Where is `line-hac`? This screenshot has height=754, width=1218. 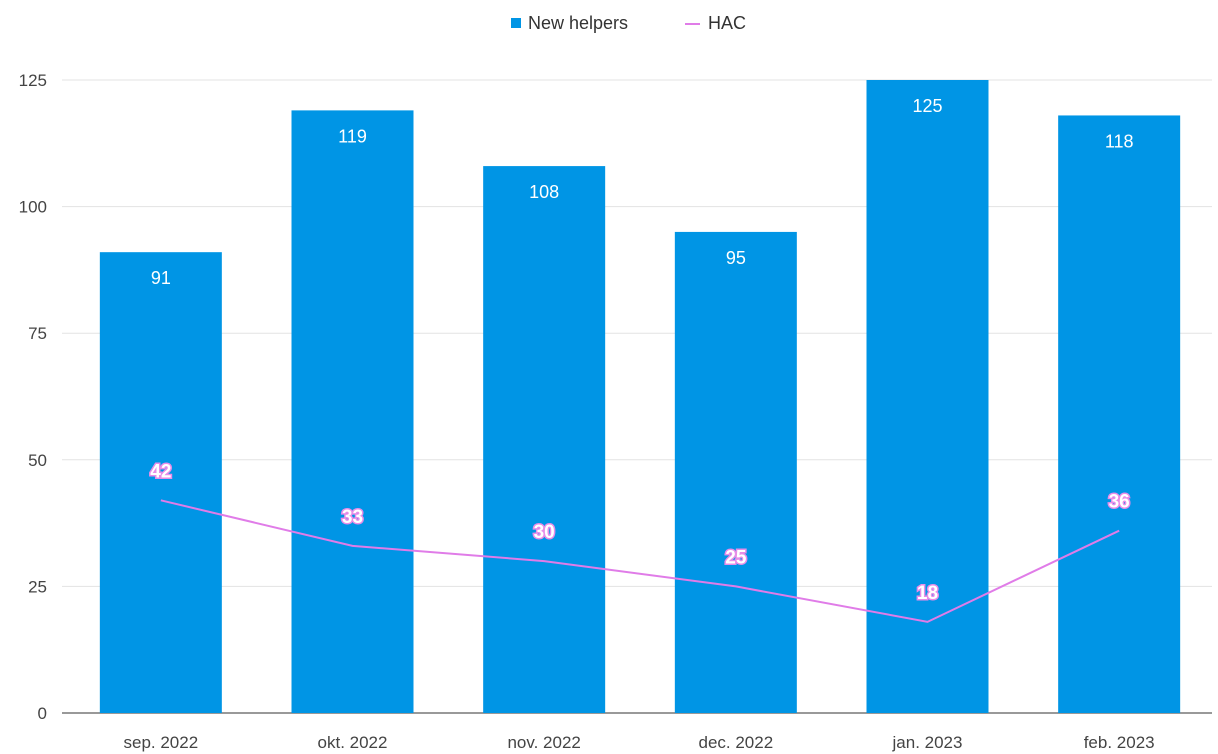 line-hac is located at coordinates (640, 561).